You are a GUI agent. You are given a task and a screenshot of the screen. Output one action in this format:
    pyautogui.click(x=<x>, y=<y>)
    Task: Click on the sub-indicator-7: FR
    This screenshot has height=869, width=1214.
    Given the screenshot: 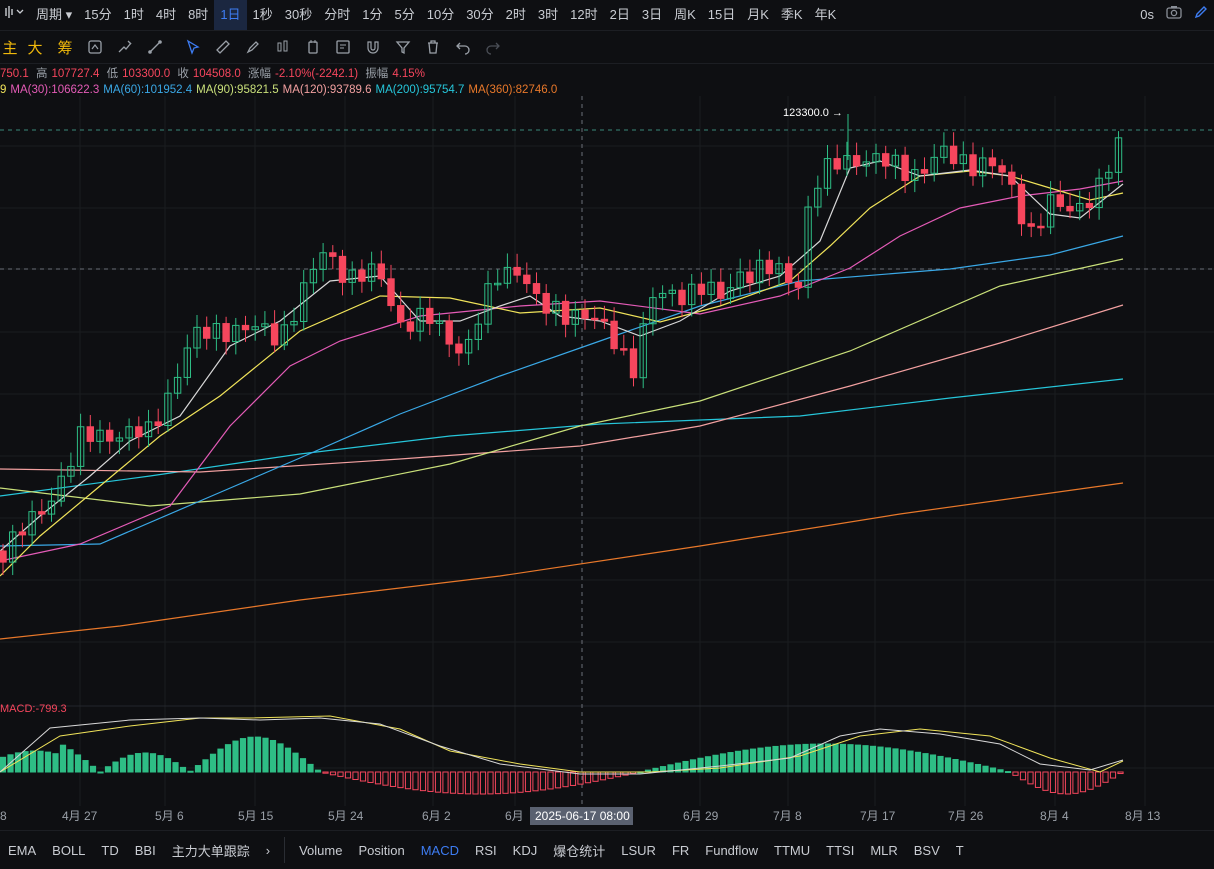 What is the action you would take?
    pyautogui.click(x=680, y=850)
    